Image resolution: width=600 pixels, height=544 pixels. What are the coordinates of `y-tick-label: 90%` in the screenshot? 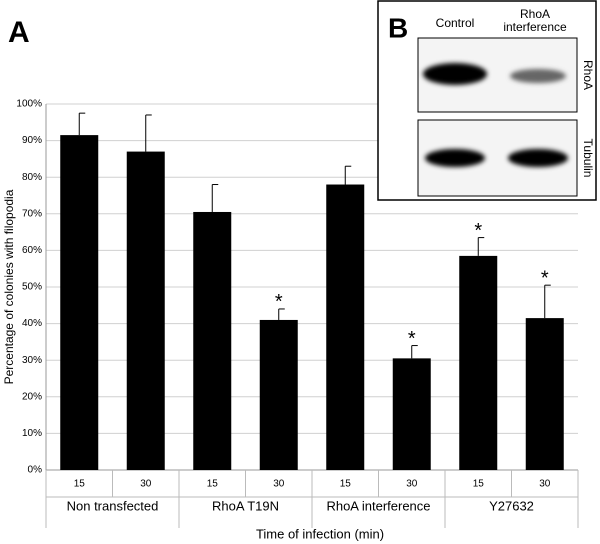 It's located at (32, 140).